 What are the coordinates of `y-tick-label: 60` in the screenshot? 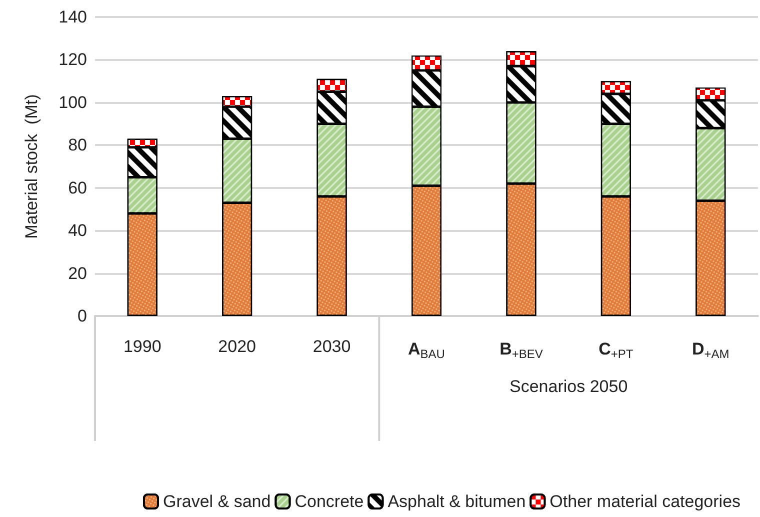 It's located at (77, 188).